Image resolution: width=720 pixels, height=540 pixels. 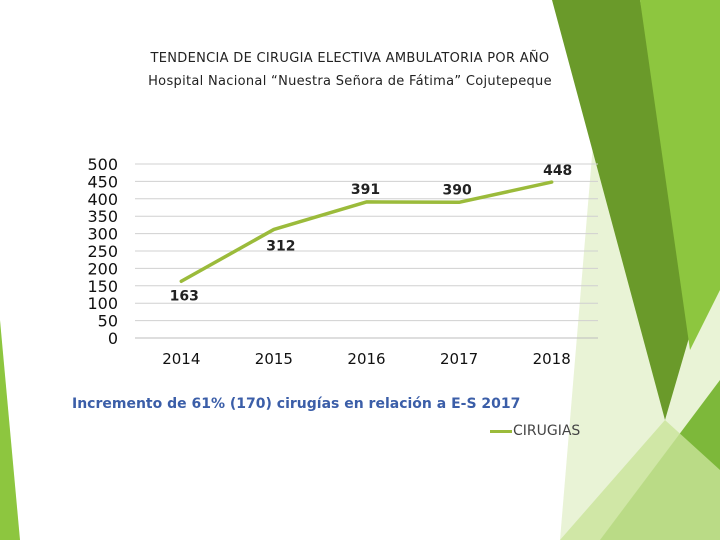 What do you see at coordinates (640, 480) in the screenshot?
I see `decor-light-bottom` at bounding box center [640, 480].